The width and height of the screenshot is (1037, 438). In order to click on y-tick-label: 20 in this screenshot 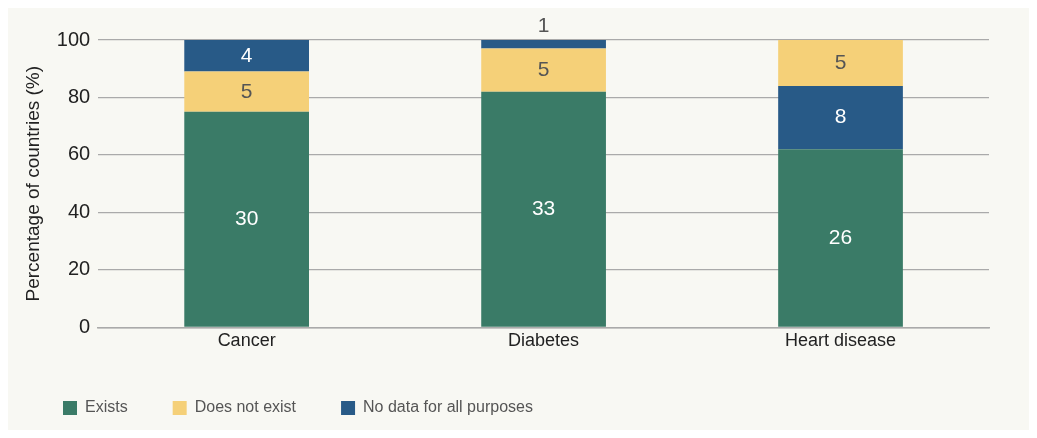, I will do `click(79, 268)`.